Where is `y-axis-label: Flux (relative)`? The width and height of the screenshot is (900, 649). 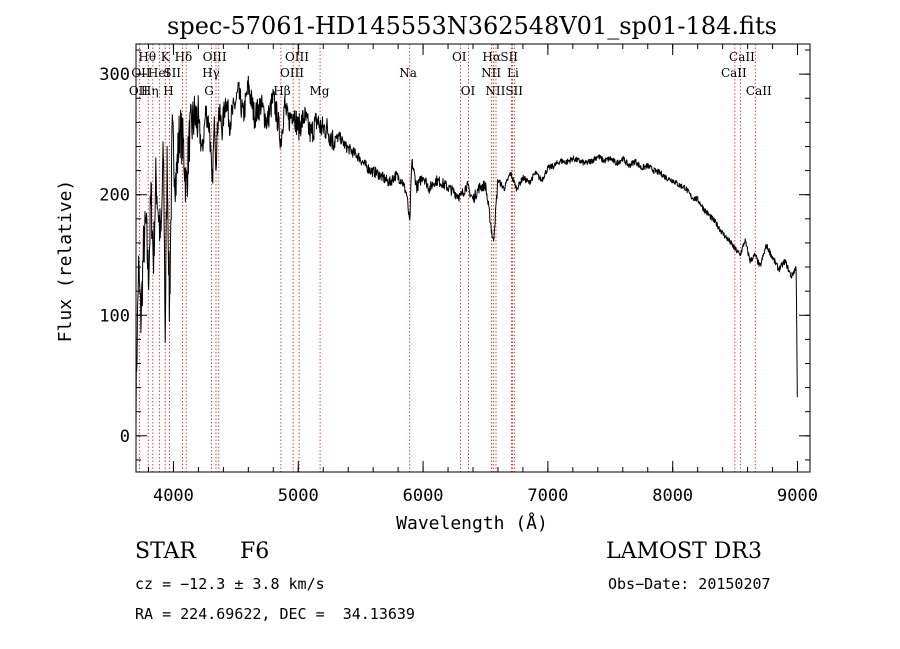 y-axis-label: Flux (relative) is located at coordinates (65, 261).